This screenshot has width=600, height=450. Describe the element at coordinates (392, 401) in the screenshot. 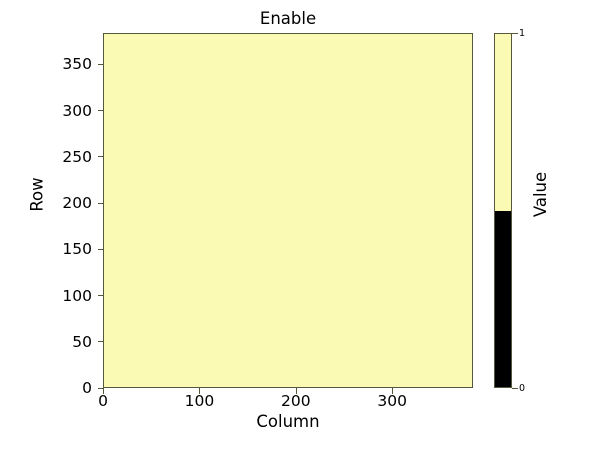

I see `x-tick-label: 300` at that location.